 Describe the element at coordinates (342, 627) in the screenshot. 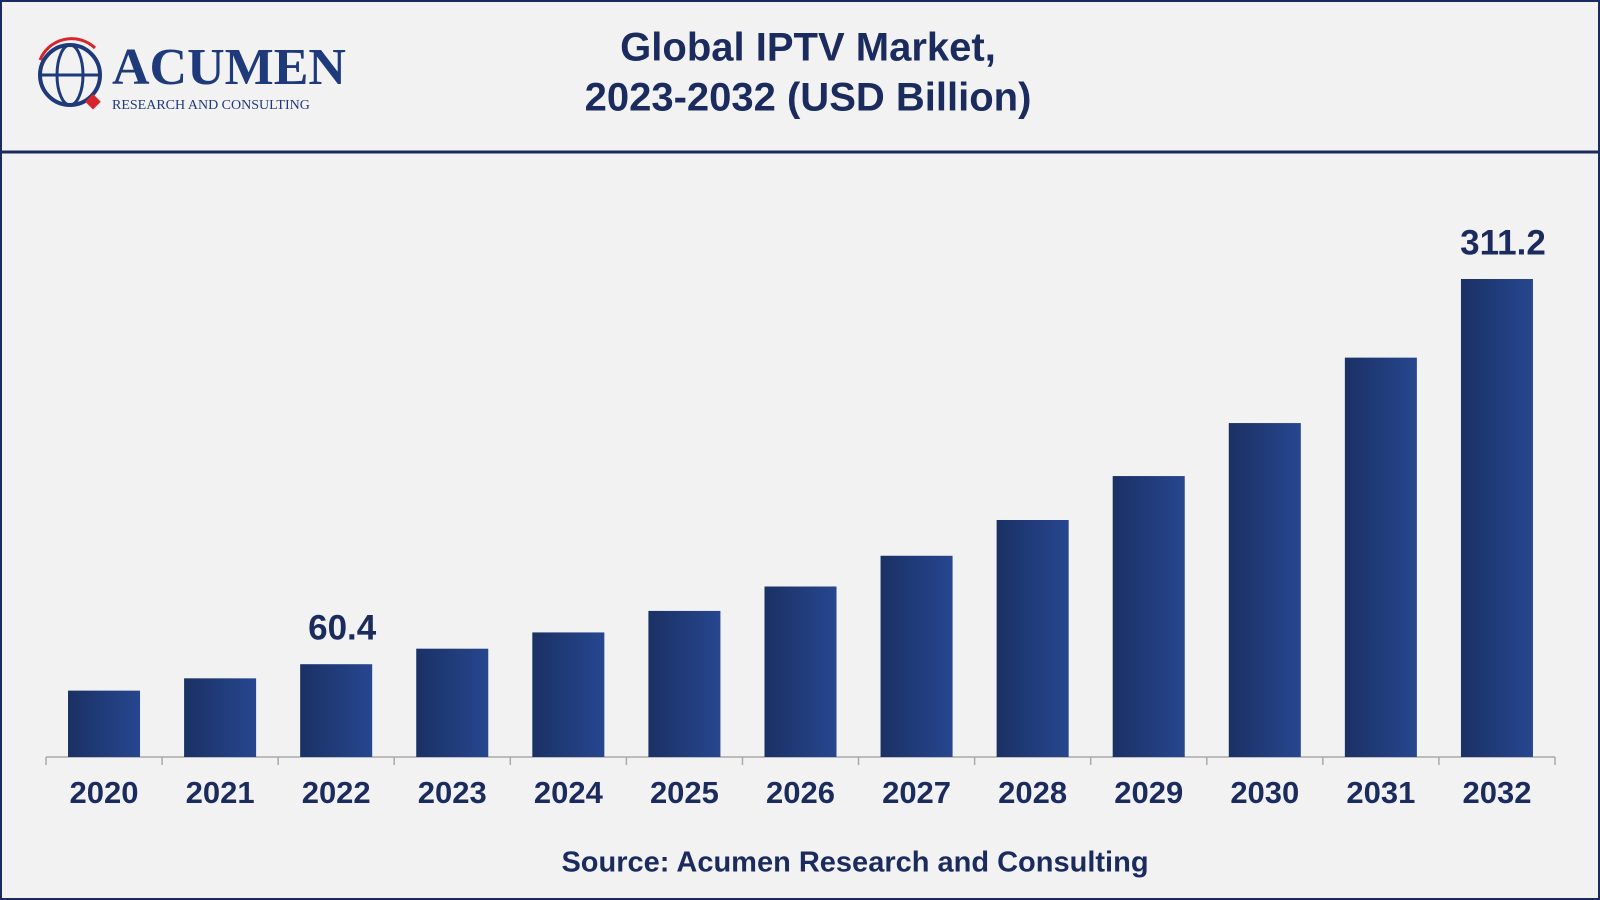

I see `data-label: 60.4` at that location.